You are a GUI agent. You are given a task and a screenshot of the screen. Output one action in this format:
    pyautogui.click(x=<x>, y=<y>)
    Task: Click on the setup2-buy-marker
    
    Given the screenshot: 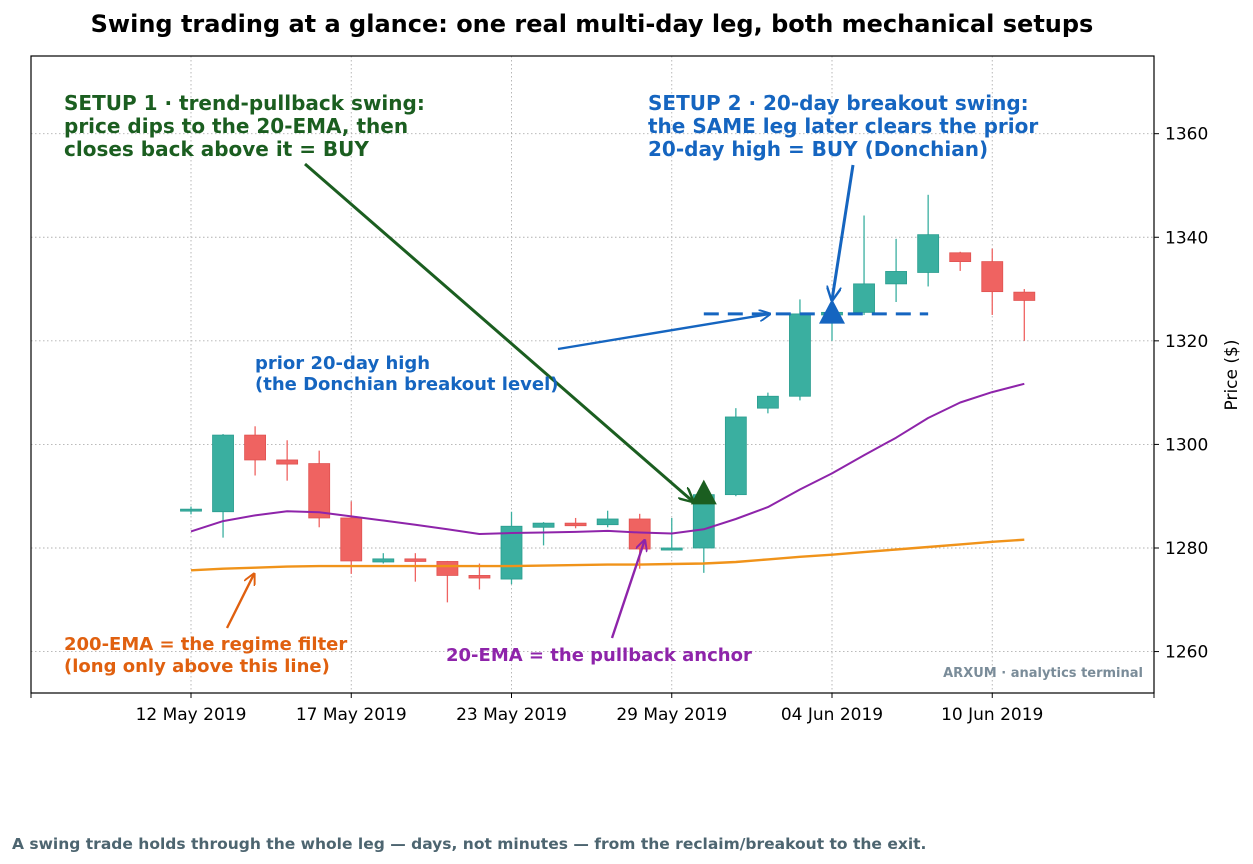 What is the action you would take?
    pyautogui.click(x=832, y=311)
    